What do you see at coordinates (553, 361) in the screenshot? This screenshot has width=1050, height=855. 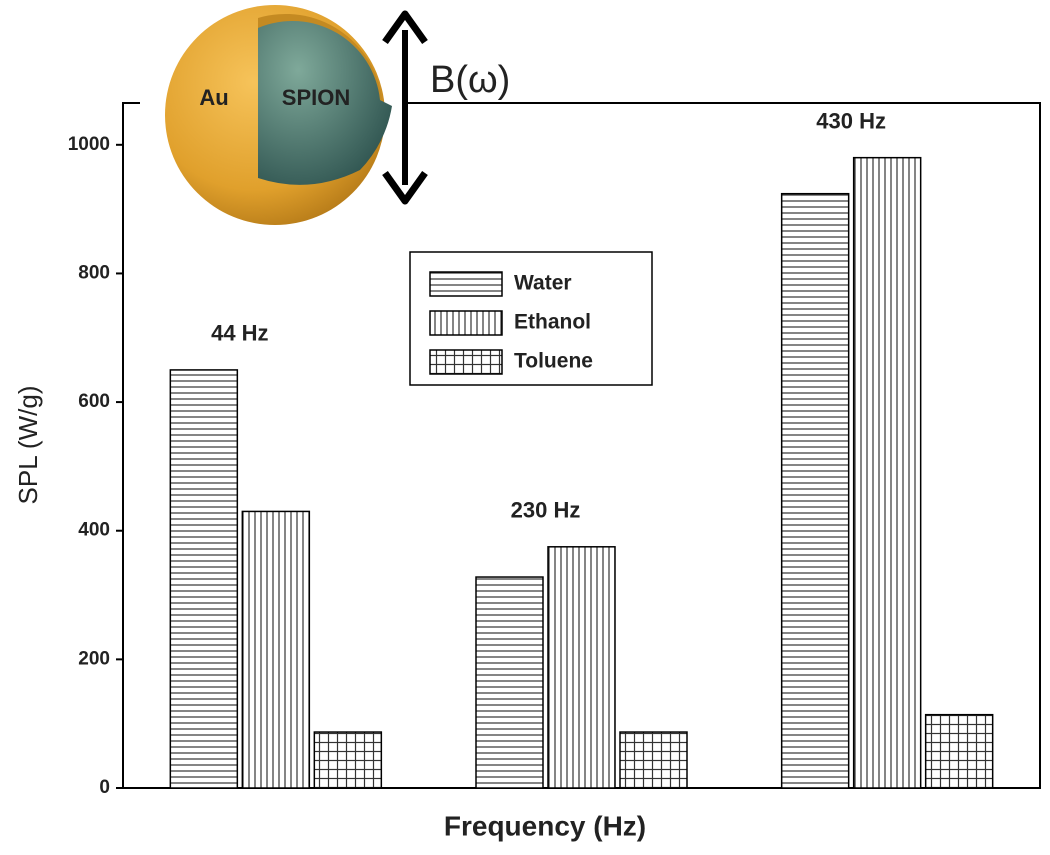 I see `legend-label: Toluene` at bounding box center [553, 361].